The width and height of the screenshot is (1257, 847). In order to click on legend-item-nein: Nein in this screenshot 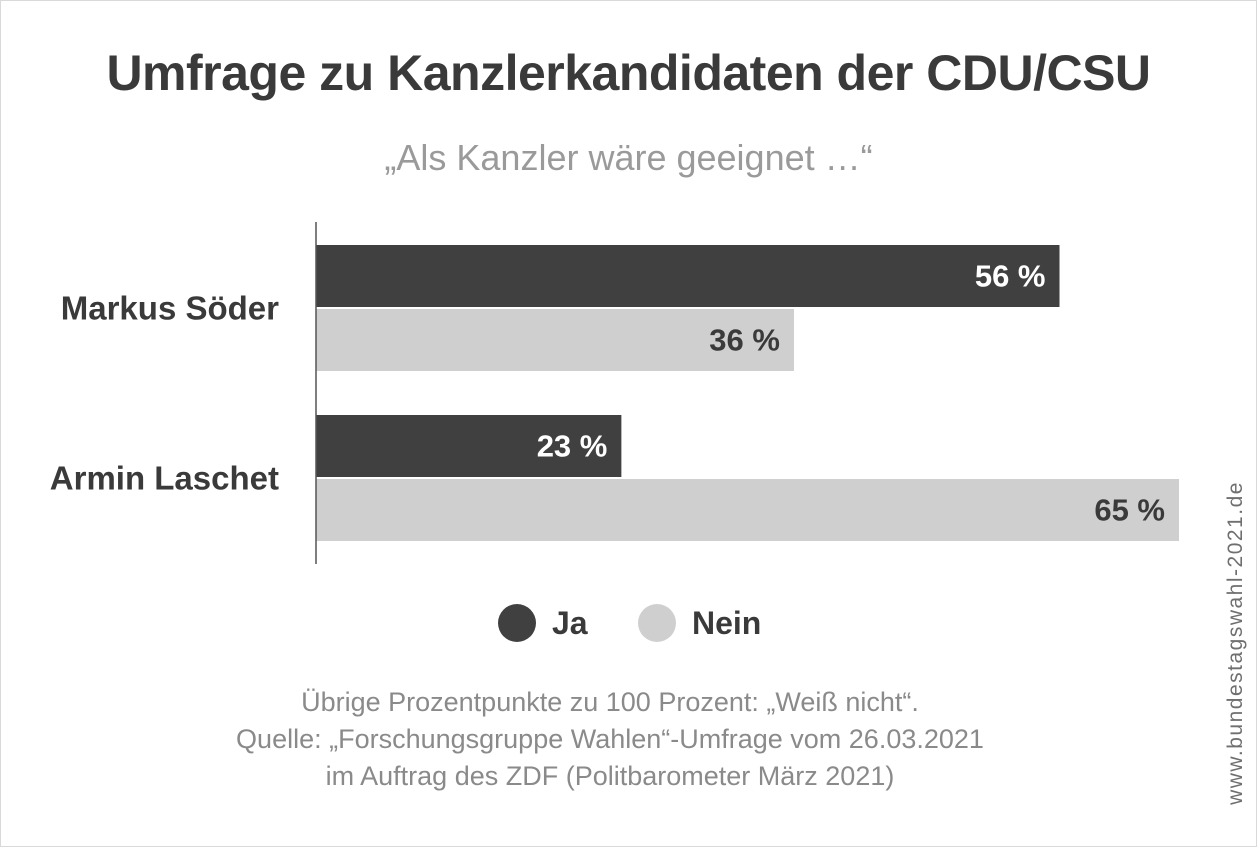, I will do `click(699, 623)`.